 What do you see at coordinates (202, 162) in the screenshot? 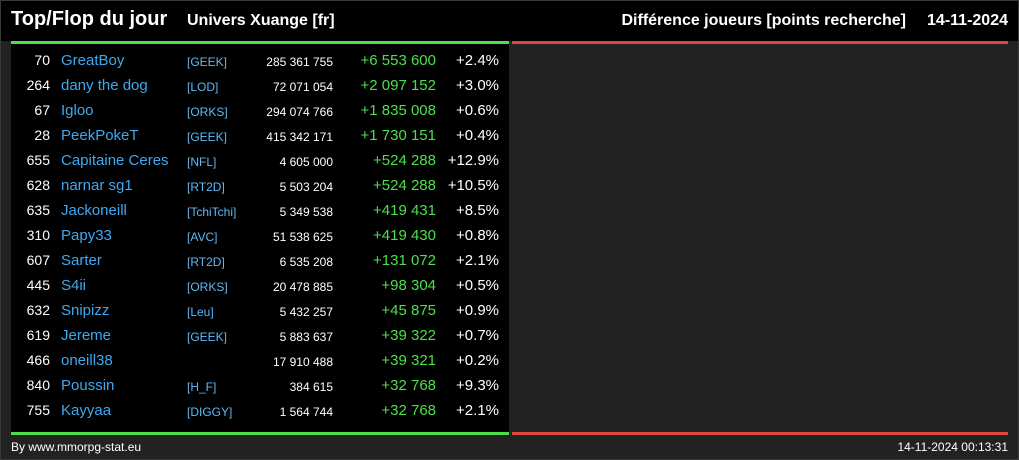
I see `player-alliance: [NFL]` at bounding box center [202, 162].